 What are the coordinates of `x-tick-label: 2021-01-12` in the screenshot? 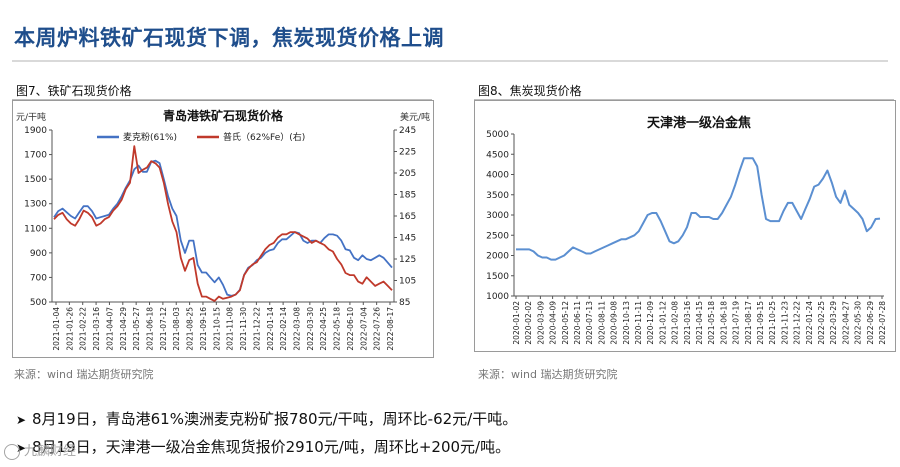 It's located at (662, 323).